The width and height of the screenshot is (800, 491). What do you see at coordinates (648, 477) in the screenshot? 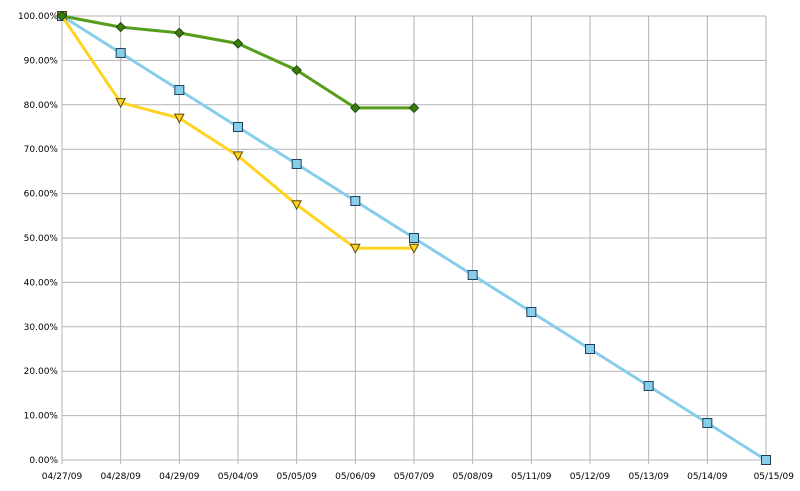
I see `x-tick-label: 05/13/09` at bounding box center [648, 477].